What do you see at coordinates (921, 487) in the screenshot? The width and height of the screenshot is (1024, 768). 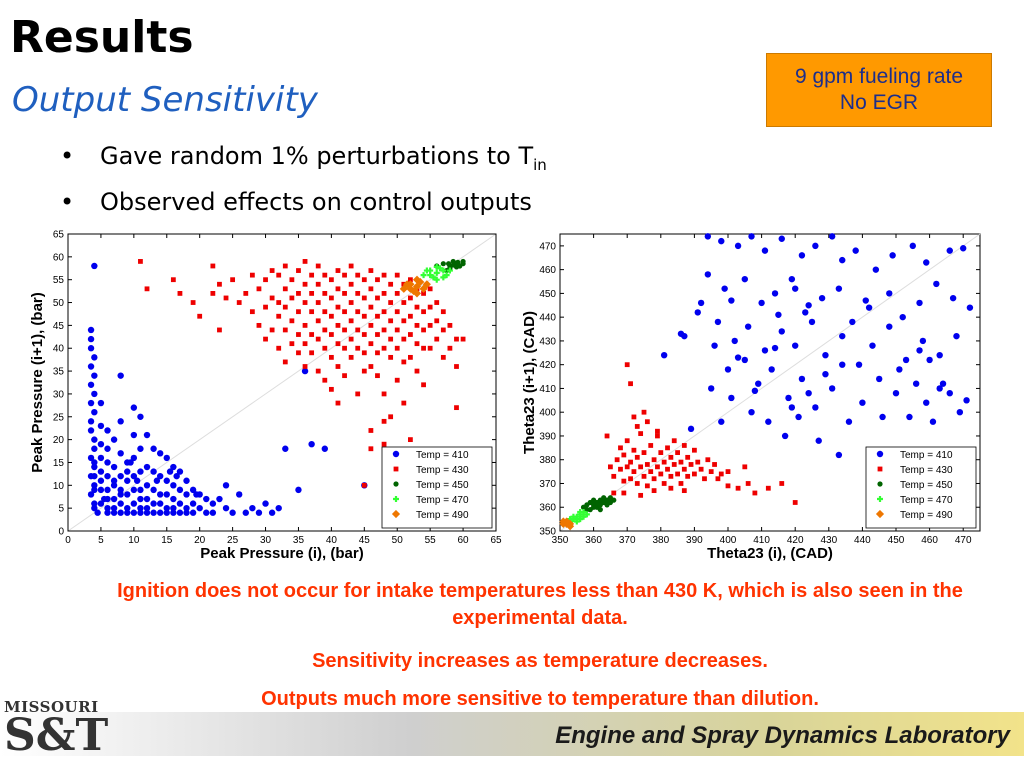 I see `theta-legend-box` at bounding box center [921, 487].